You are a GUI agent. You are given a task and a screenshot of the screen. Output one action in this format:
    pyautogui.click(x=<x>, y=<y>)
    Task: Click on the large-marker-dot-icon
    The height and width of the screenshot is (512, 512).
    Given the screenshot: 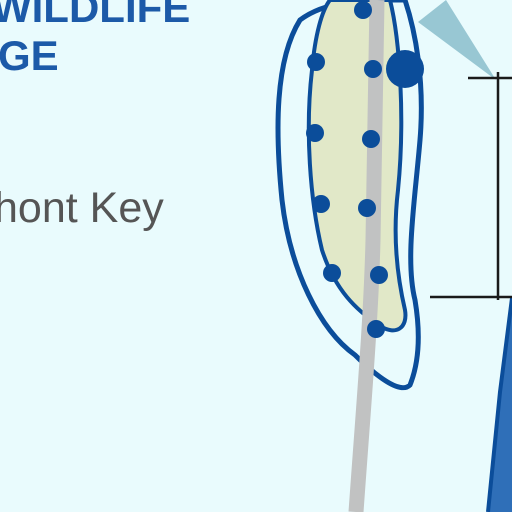 What is the action you would take?
    pyautogui.click(x=405, y=69)
    